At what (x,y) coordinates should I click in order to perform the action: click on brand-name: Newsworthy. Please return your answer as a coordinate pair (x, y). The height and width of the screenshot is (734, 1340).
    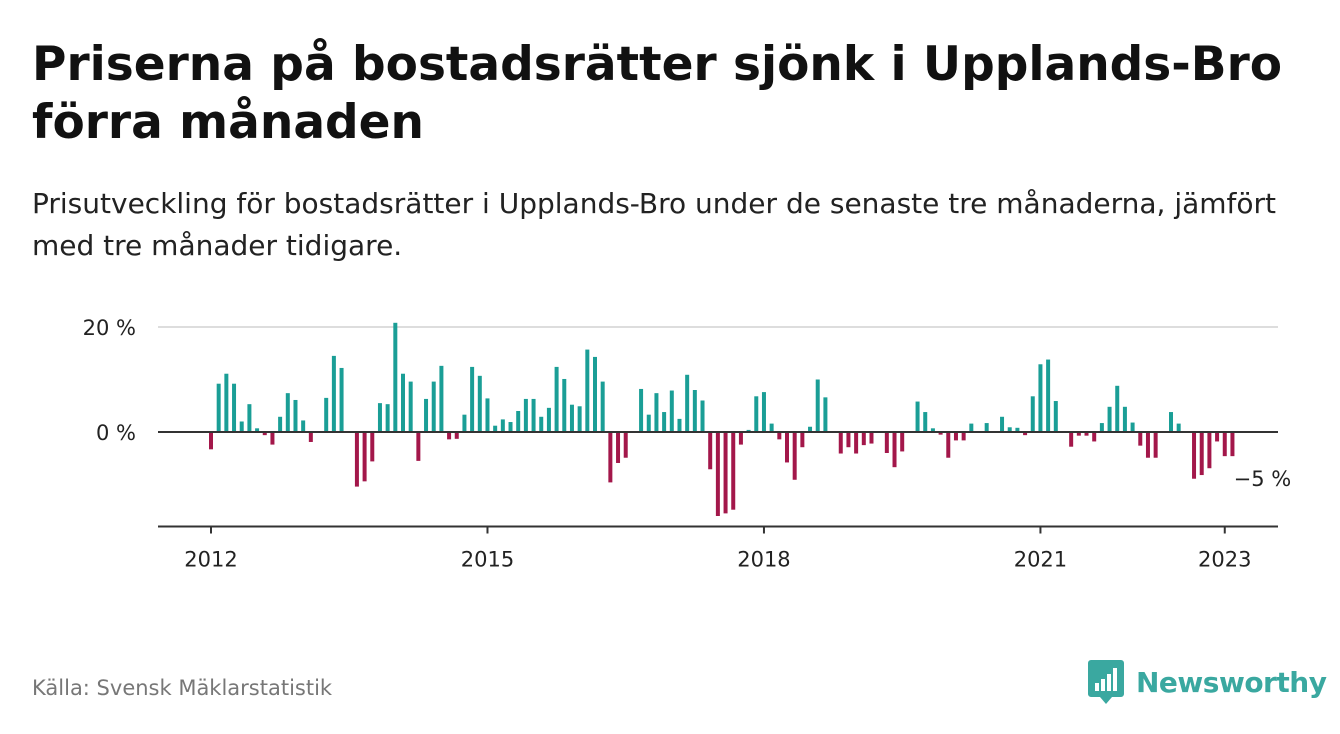
    Looking at the image, I should click on (1231, 682).